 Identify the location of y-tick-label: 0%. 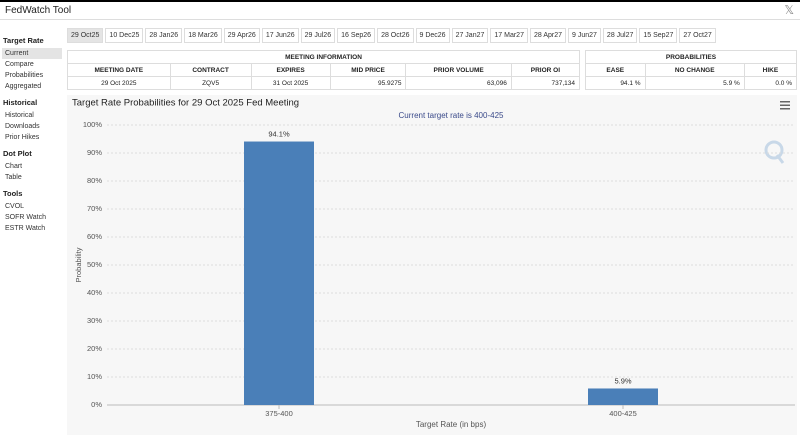
(96, 404).